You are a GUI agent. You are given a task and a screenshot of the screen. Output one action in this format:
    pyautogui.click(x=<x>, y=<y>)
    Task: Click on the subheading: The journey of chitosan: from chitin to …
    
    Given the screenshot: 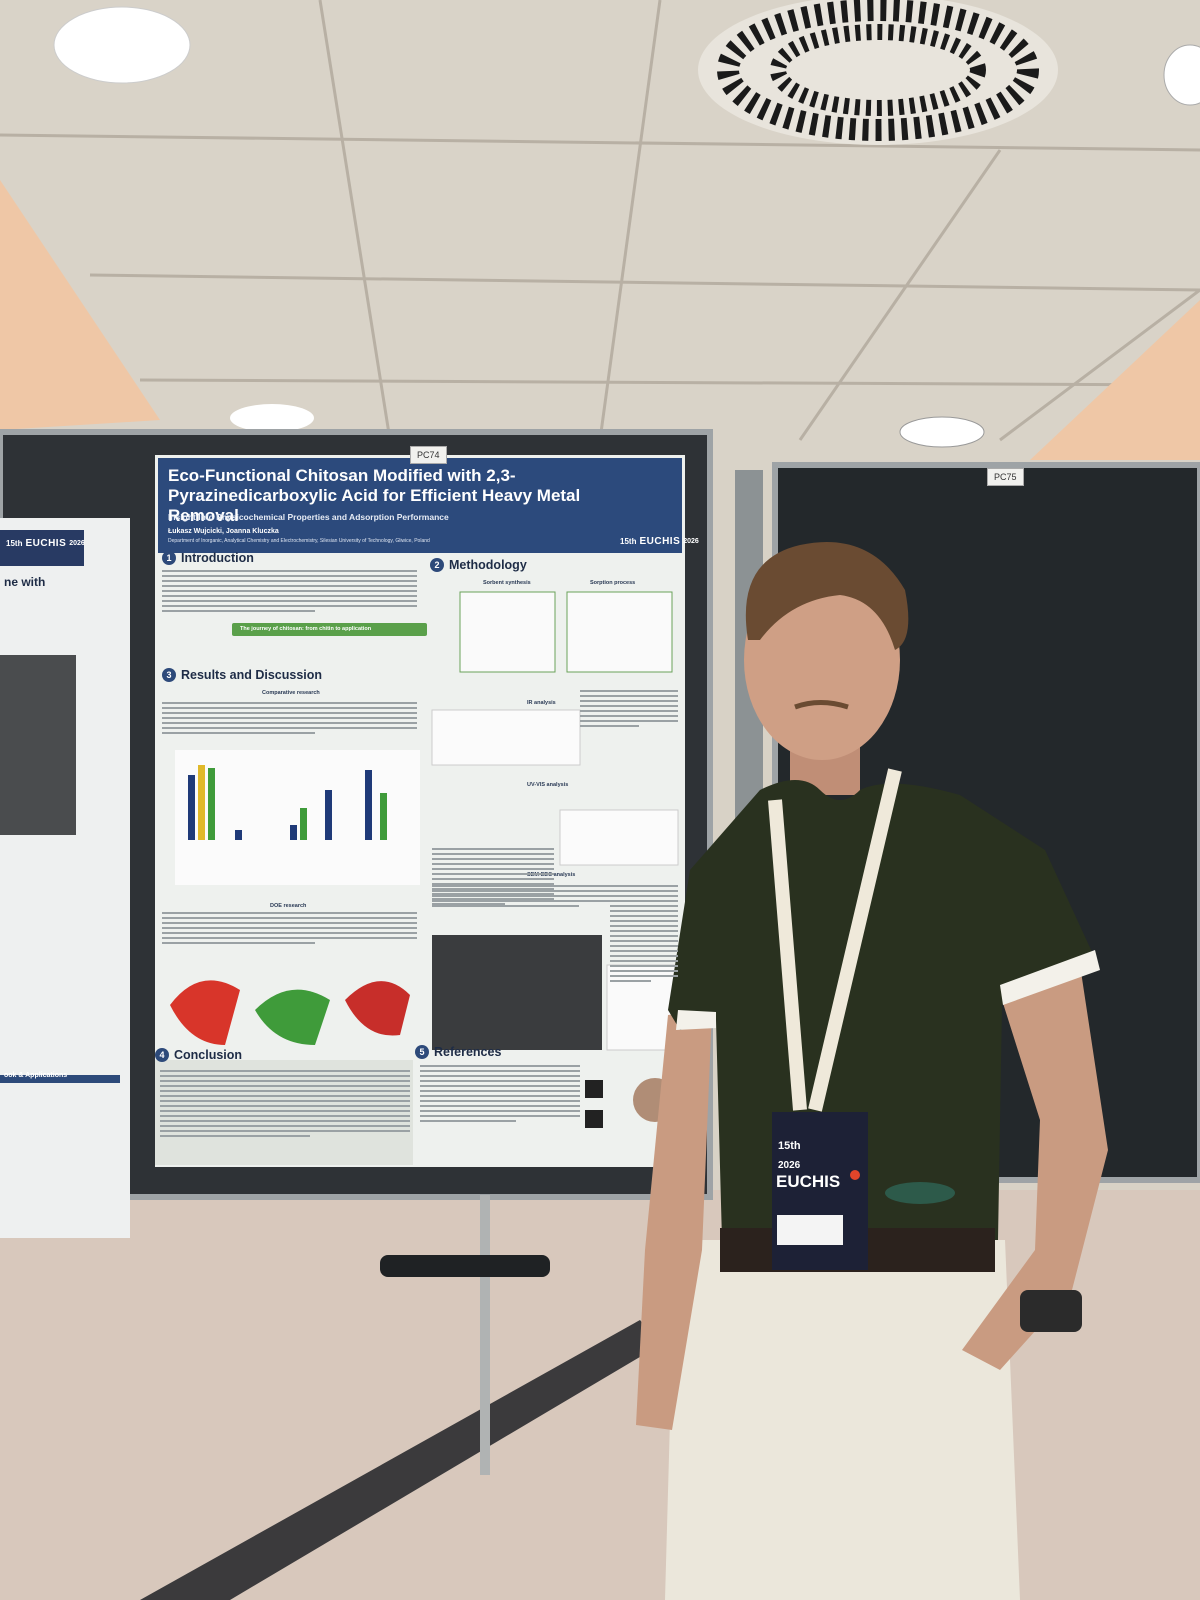 What is the action you would take?
    pyautogui.click(x=306, y=629)
    